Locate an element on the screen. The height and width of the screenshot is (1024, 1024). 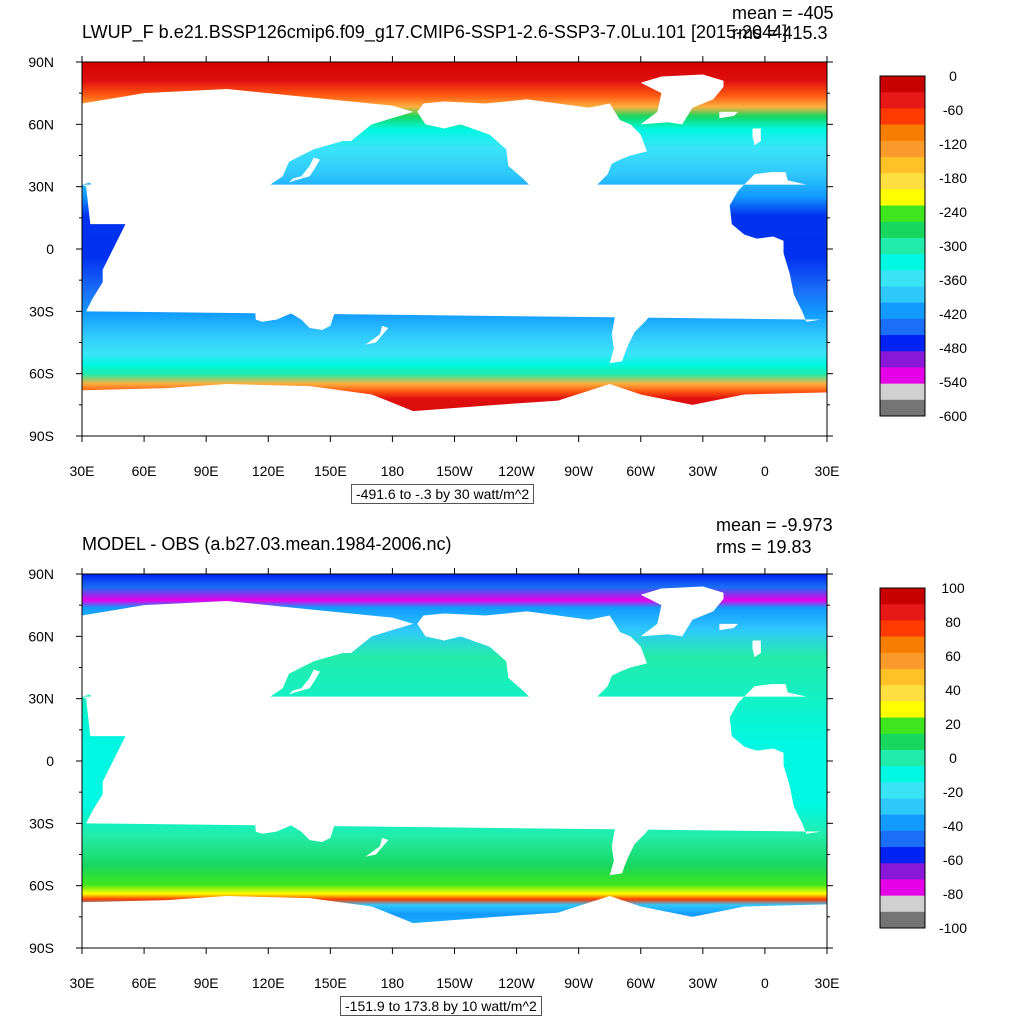
x-tick-label: 30E is located at coordinates (827, 471).